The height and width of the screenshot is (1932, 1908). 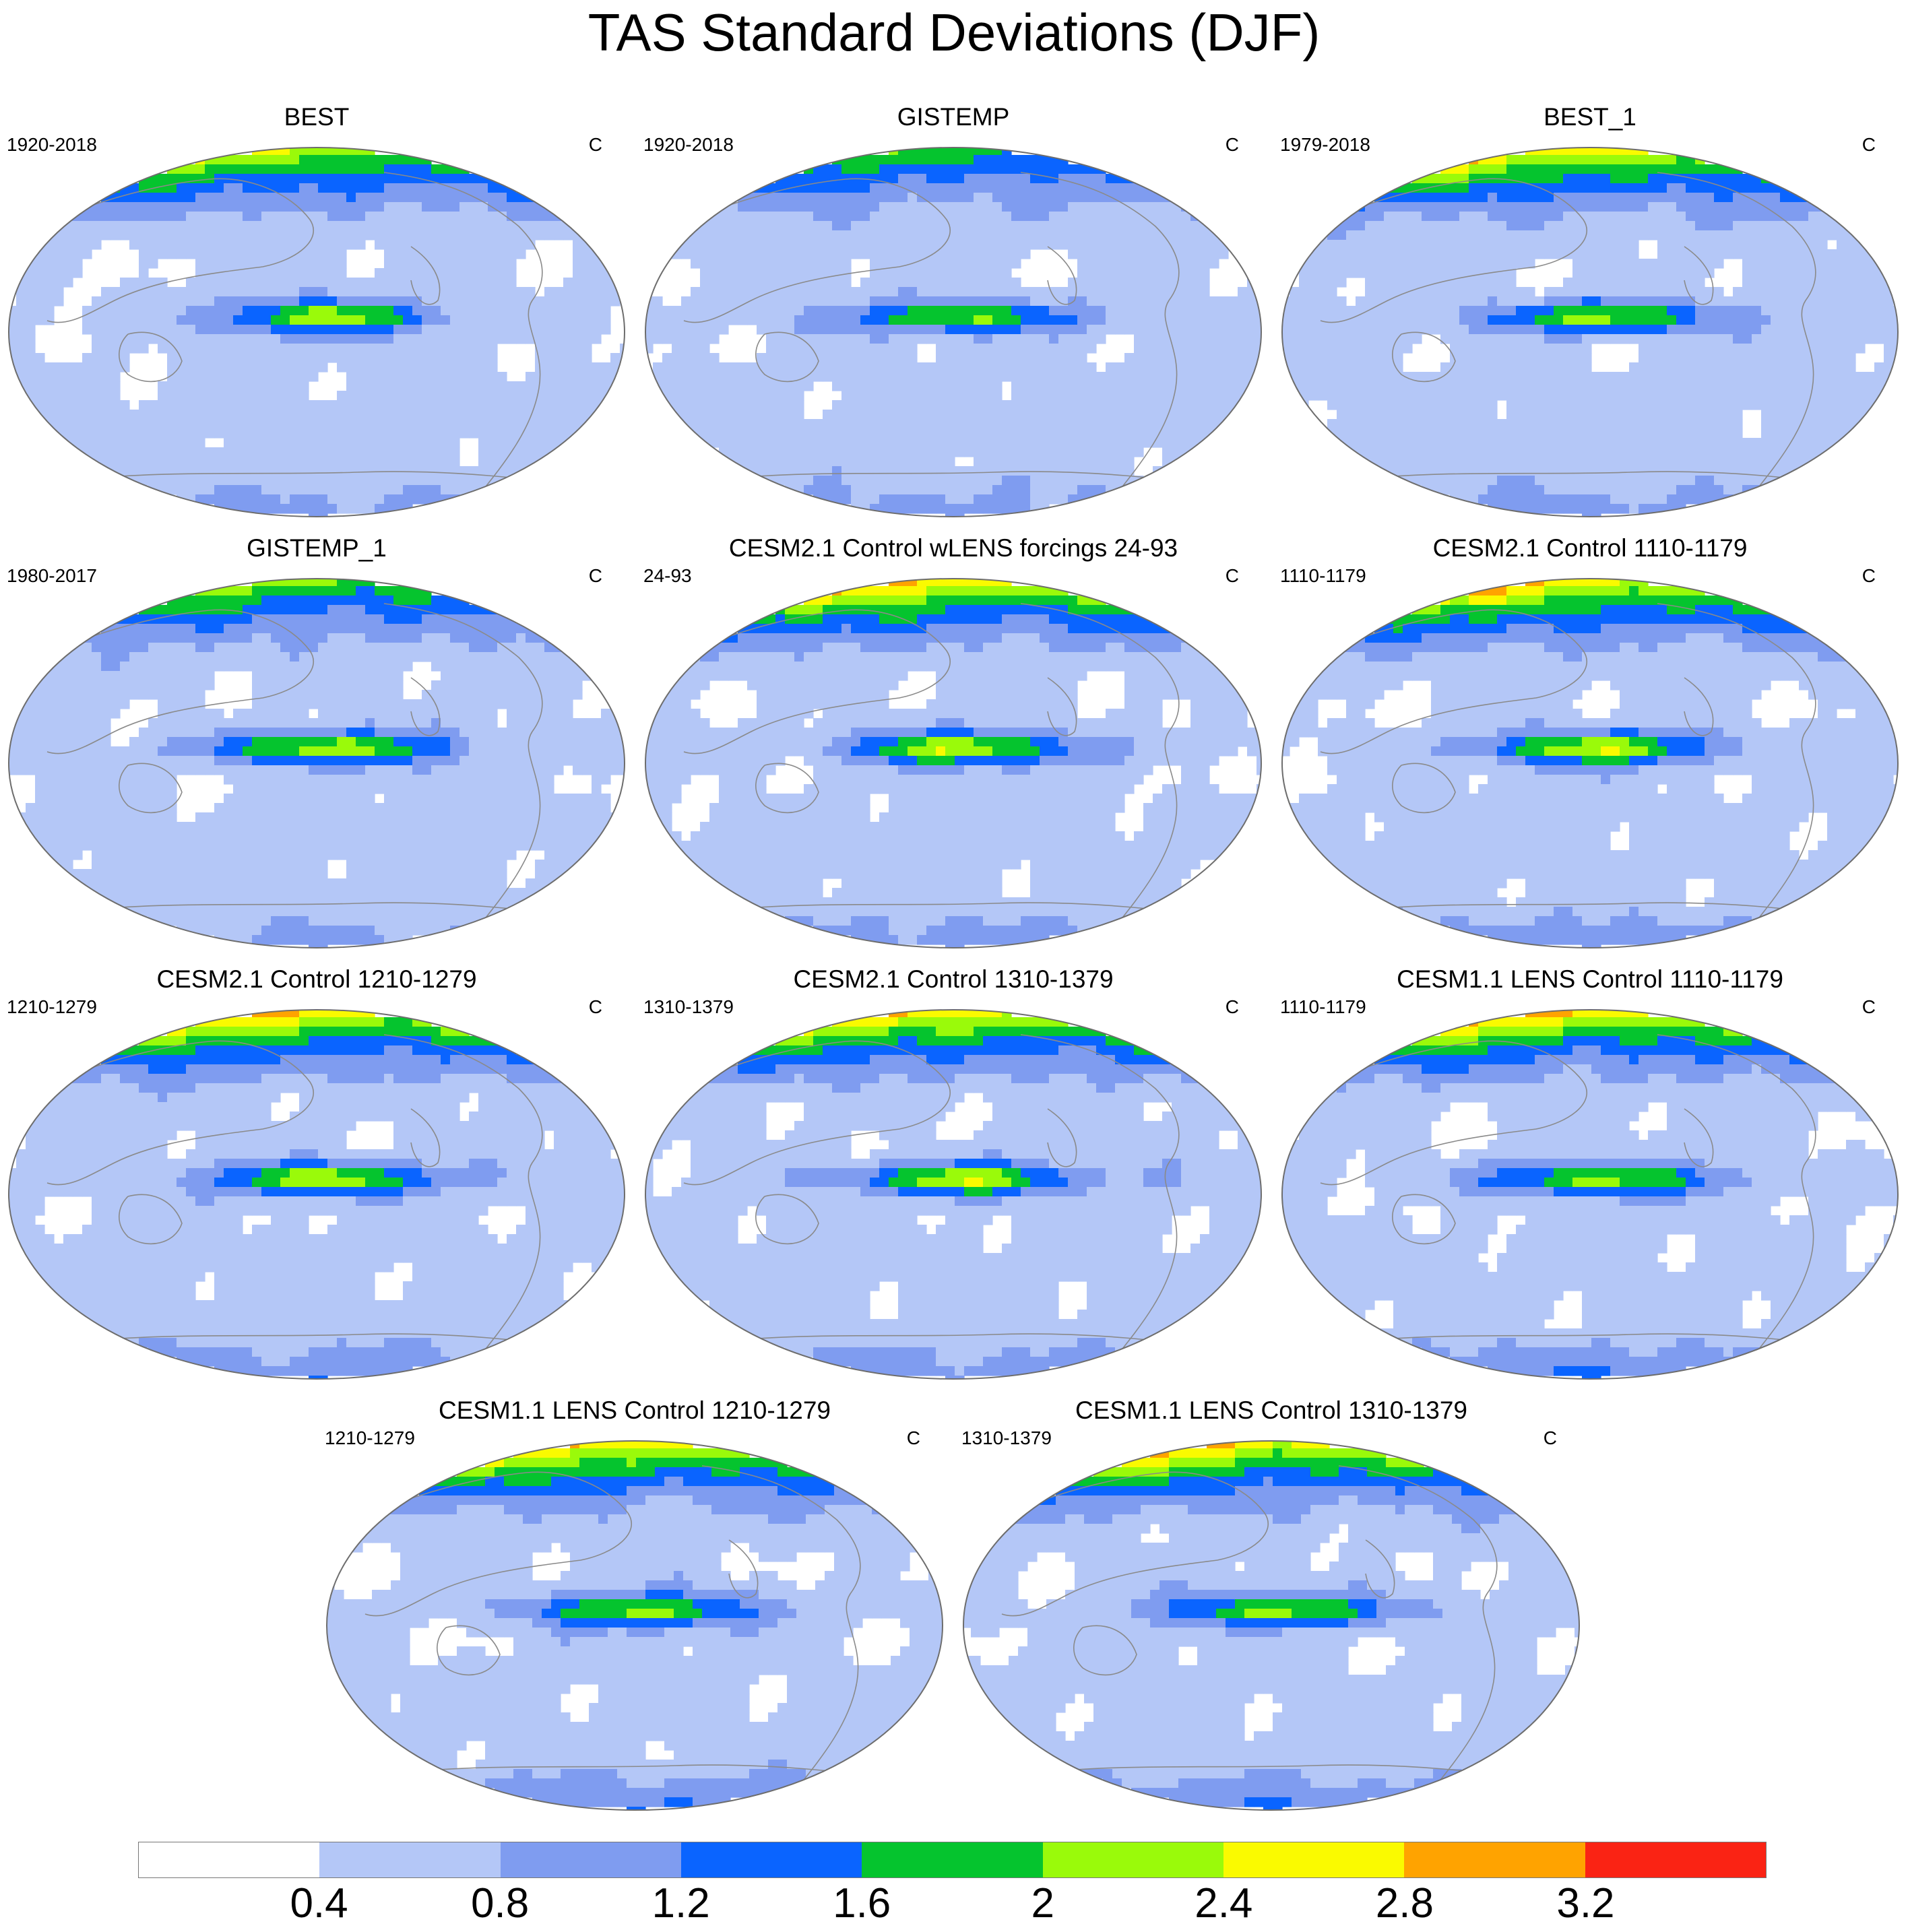 What do you see at coordinates (1590, 332) in the screenshot?
I see `map-svg` at bounding box center [1590, 332].